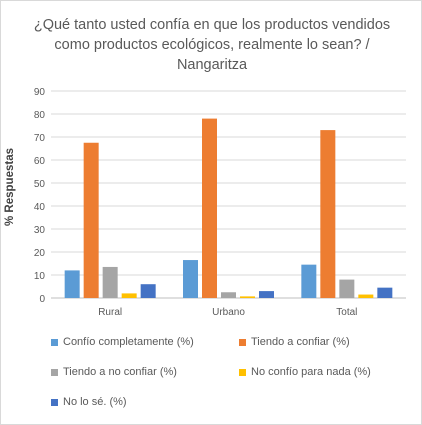  I want to click on x-axis-ticks: Rural Urbano Total, so click(227, 312).